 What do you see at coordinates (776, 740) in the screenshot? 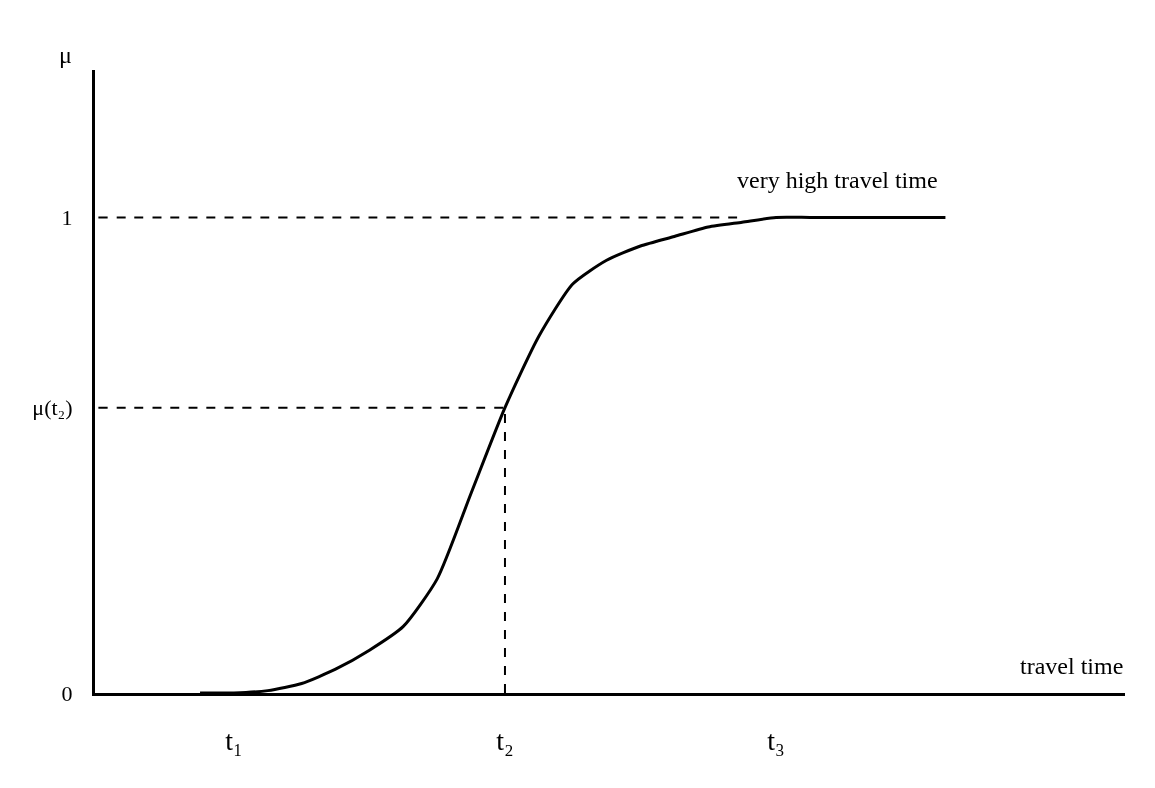
I see `x-tick-label: t₃` at bounding box center [776, 740].